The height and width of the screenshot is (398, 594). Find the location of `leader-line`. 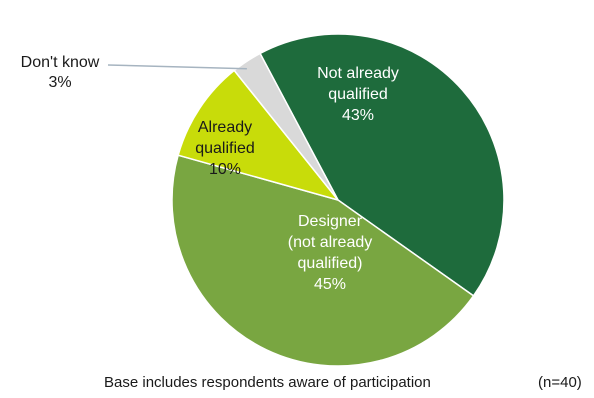

leader-line is located at coordinates (177, 67).